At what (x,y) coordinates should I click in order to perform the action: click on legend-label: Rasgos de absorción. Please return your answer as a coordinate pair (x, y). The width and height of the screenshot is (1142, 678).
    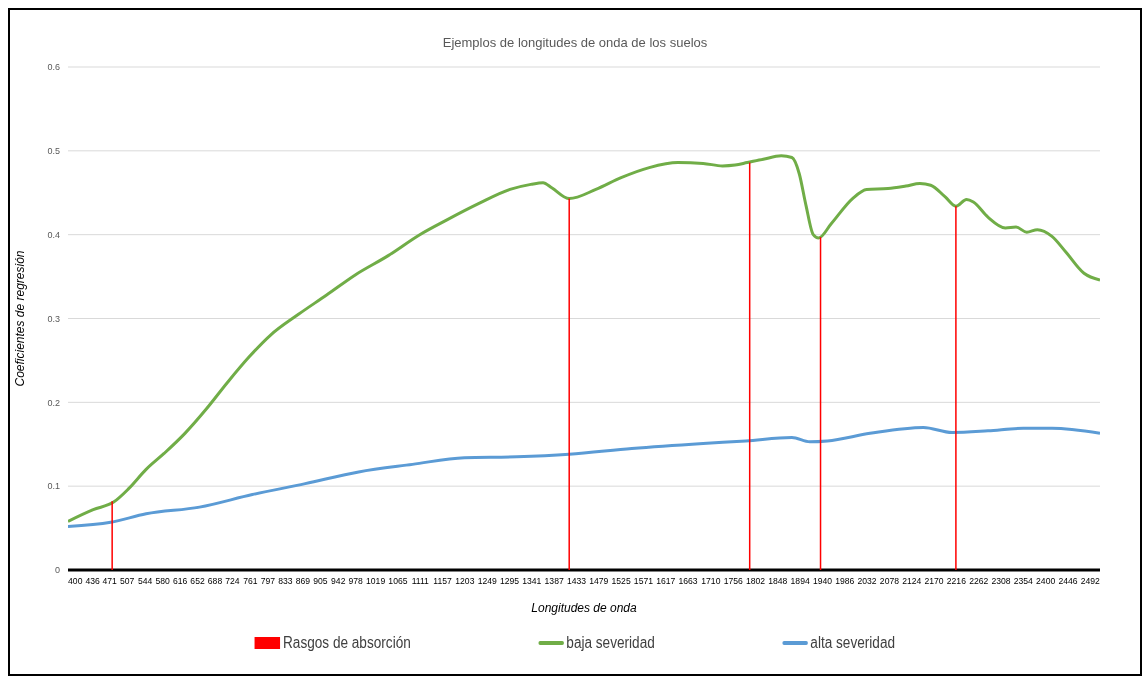
    Looking at the image, I should click on (347, 643).